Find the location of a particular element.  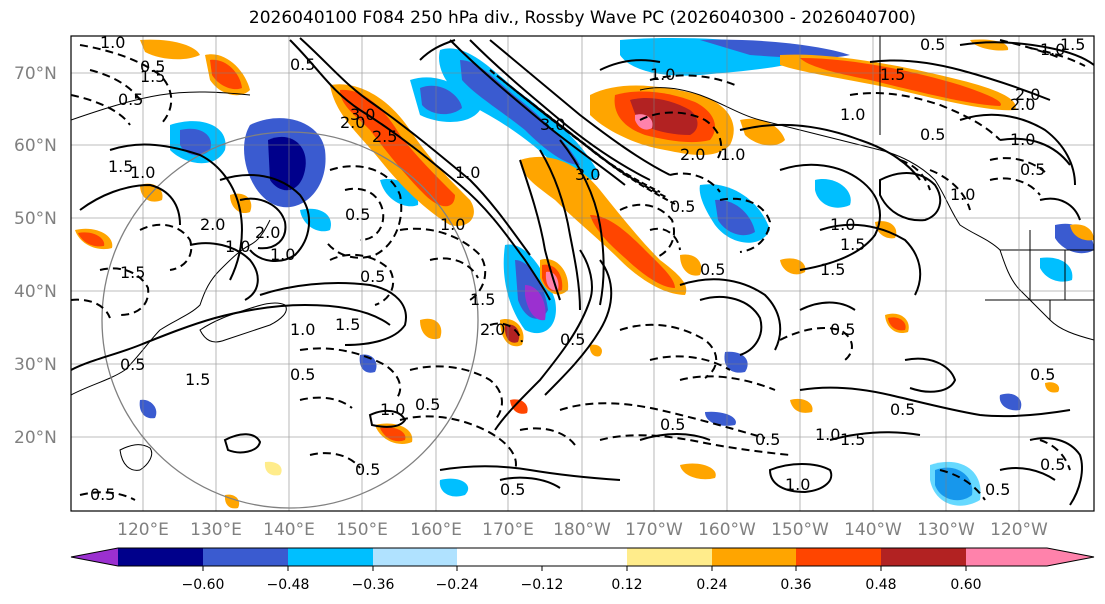

lon-label: 170°W is located at coordinates (654, 530).